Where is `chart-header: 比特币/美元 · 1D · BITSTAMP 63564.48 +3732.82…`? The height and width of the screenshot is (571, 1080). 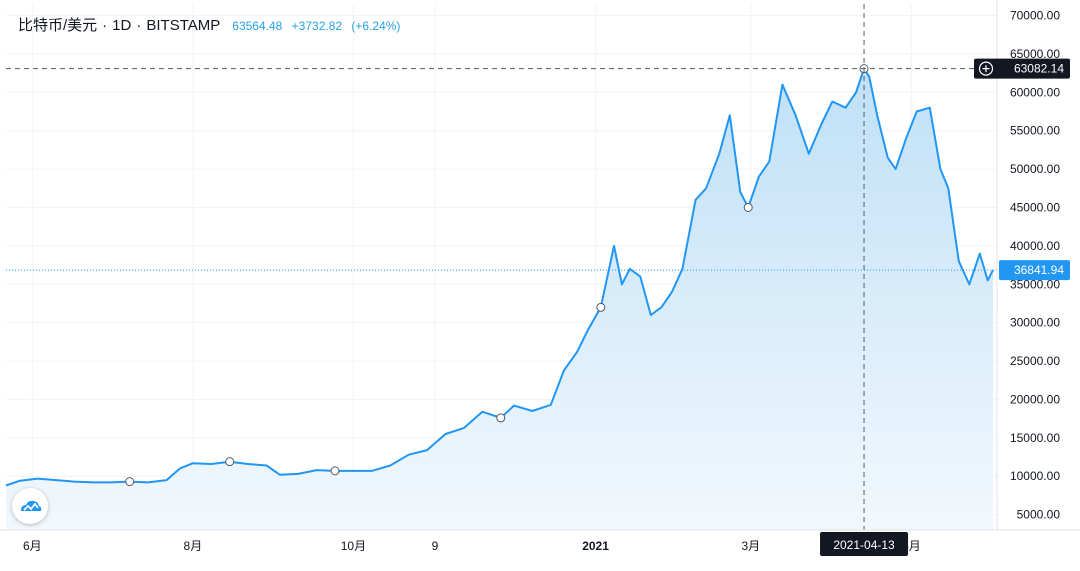
chart-header: 比特币/美元 · 1D · BITSTAMP 63564.48 +3732.82… is located at coordinates (212, 24).